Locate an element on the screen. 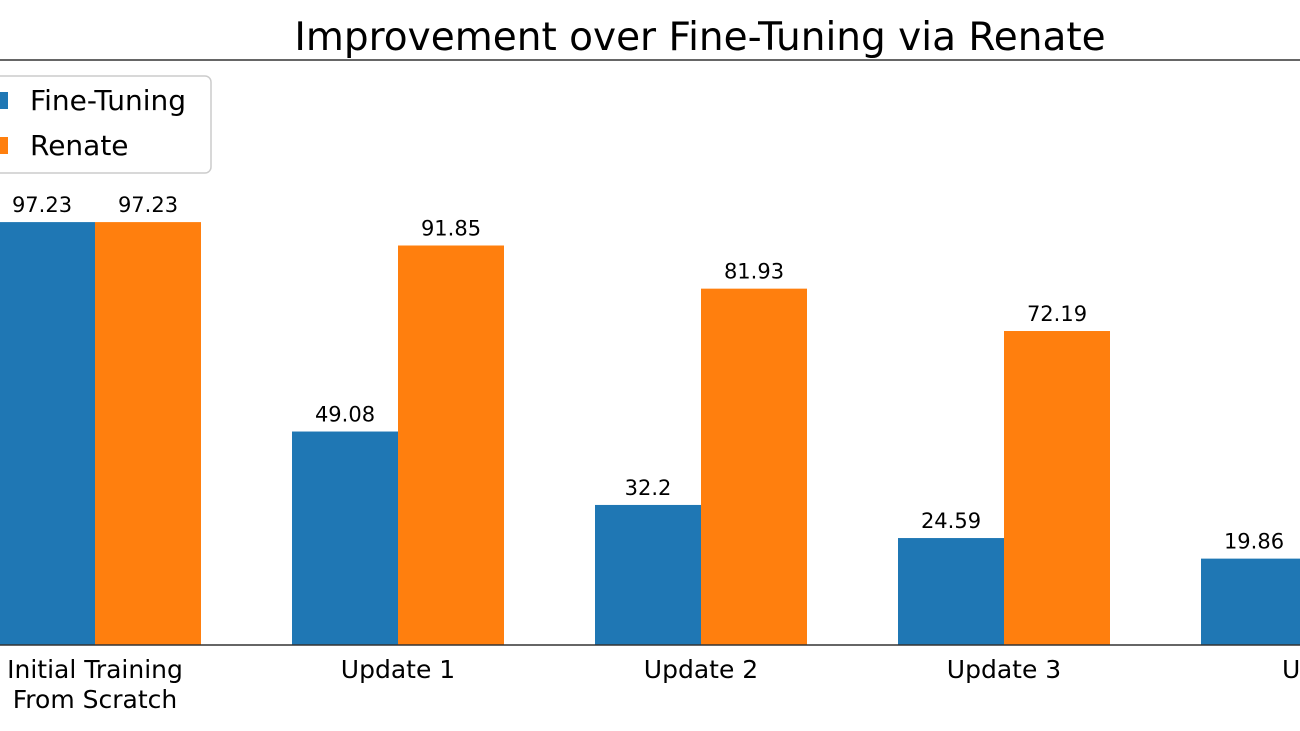  value-label: 49.08 is located at coordinates (345, 415).